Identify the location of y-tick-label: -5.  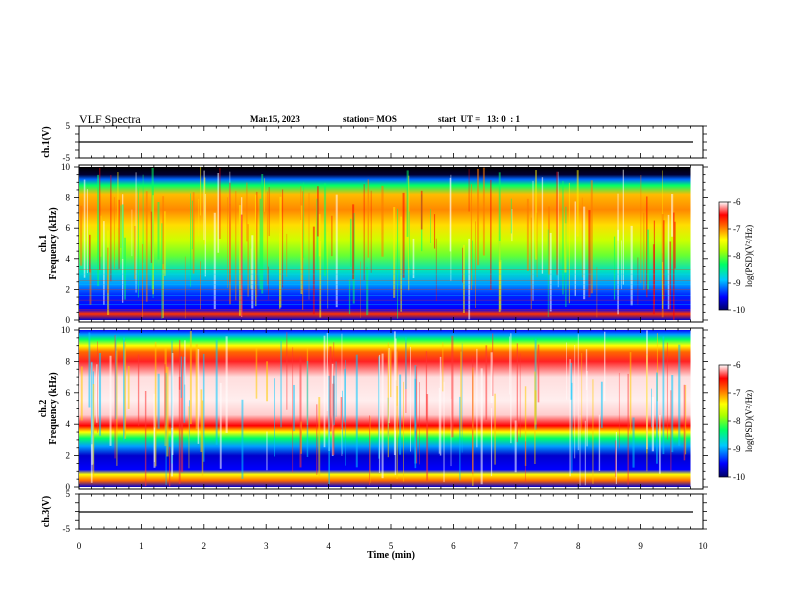
(67, 529).